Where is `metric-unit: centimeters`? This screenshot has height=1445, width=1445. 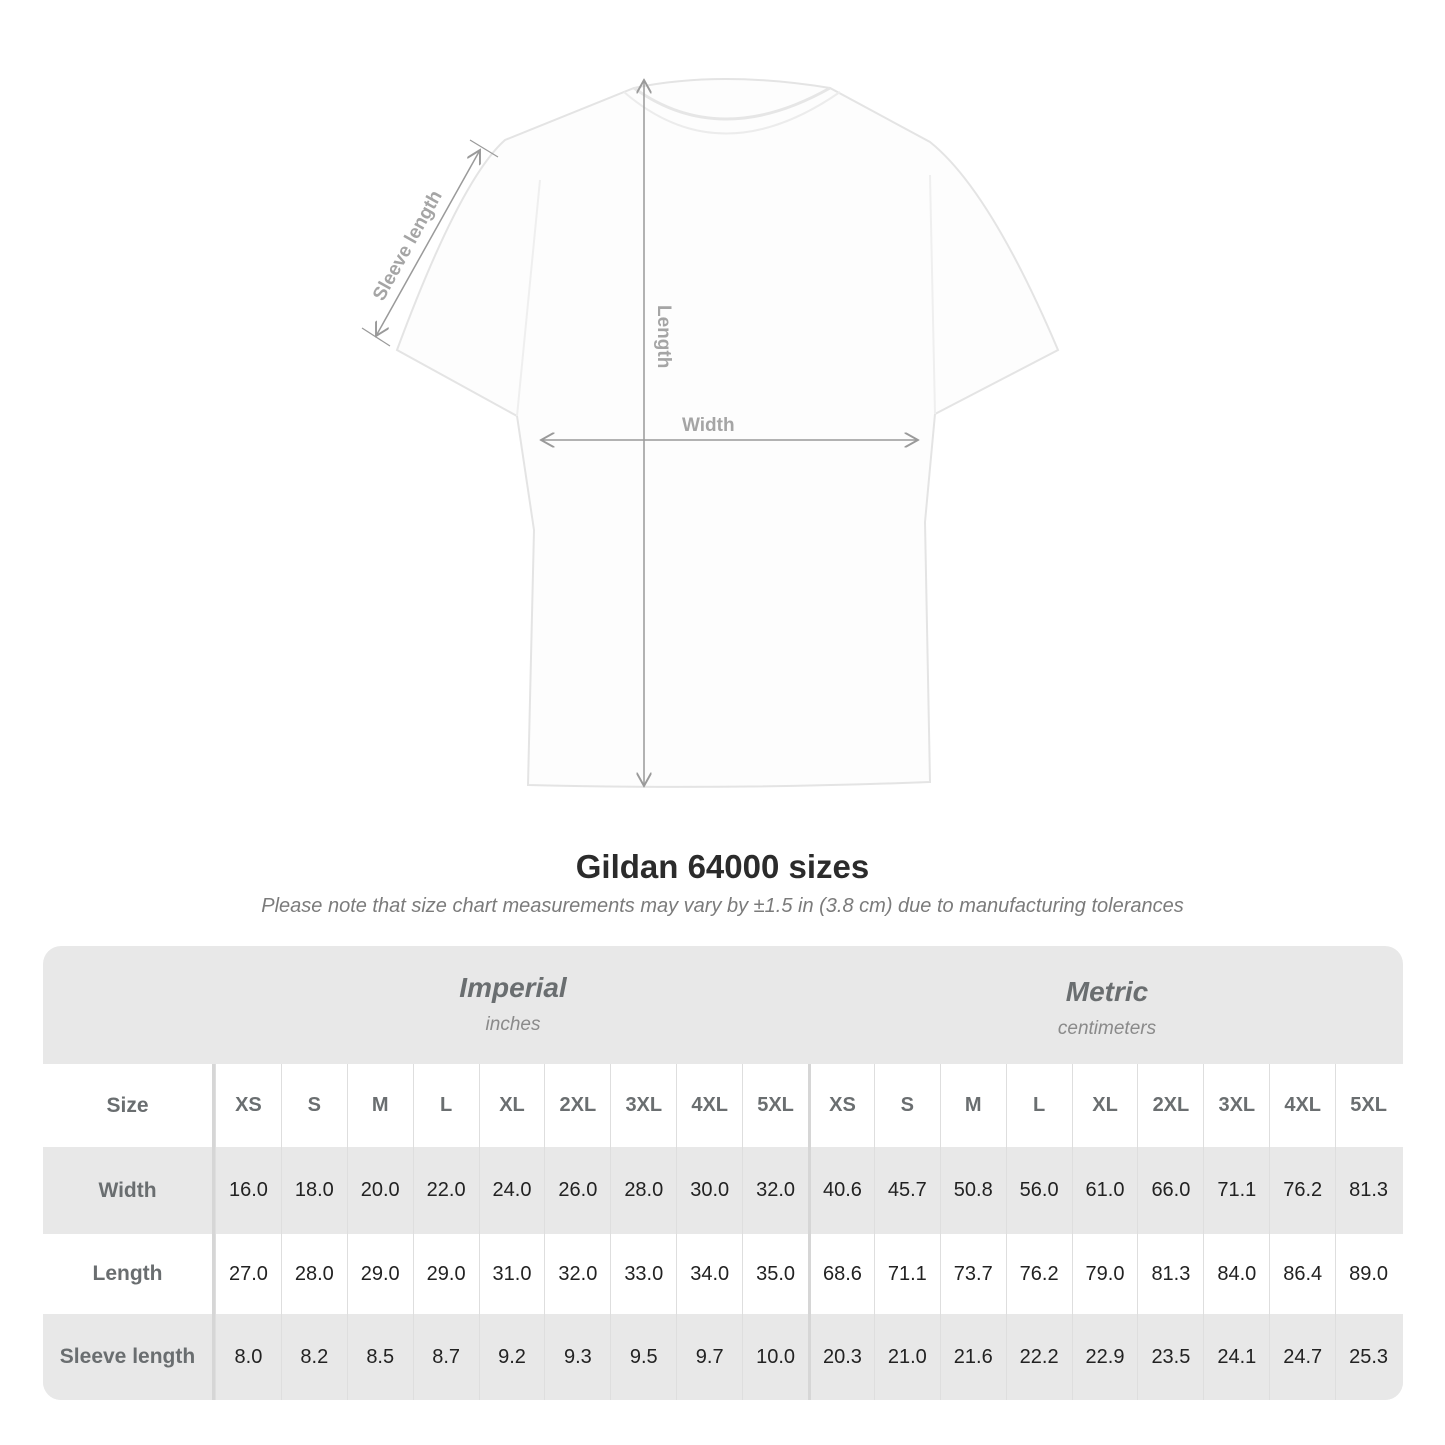
metric-unit: centimeters is located at coordinates (1107, 1028).